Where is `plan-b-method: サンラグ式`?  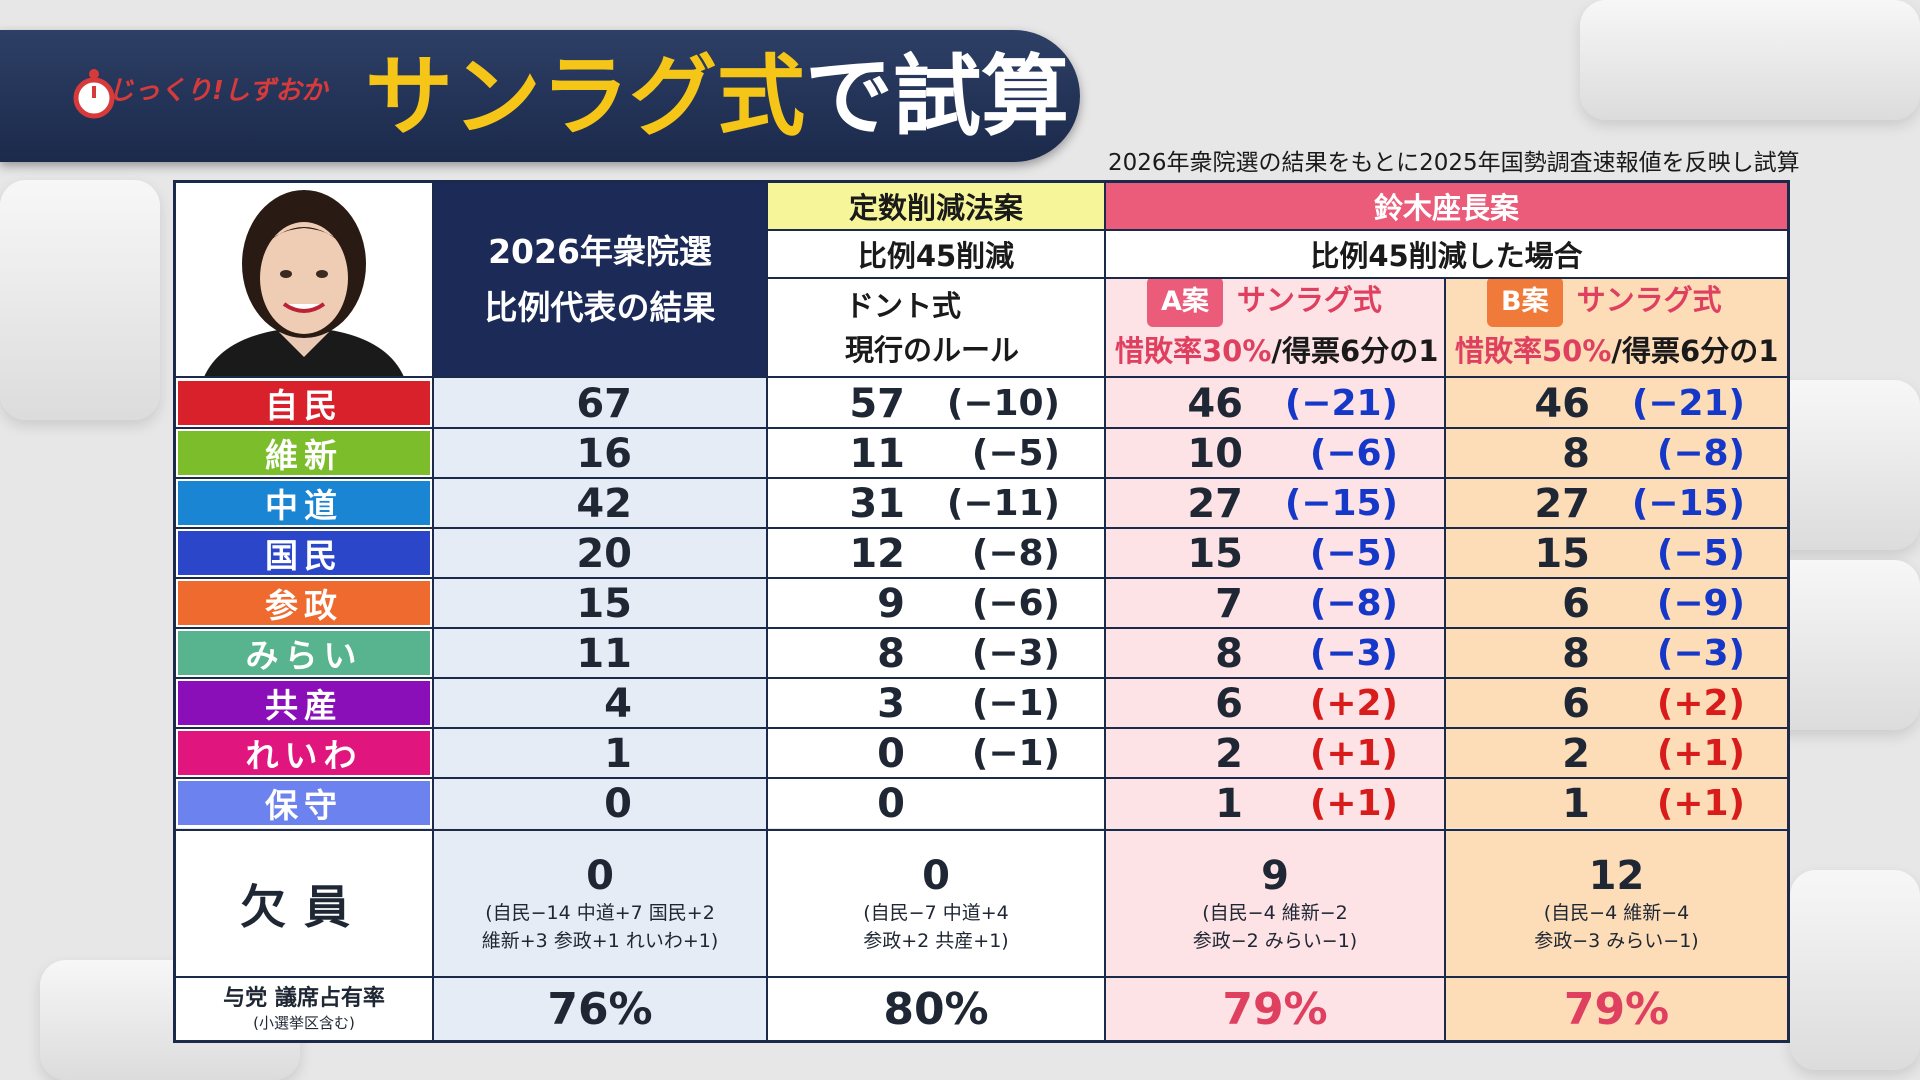
plan-b-method: サンラグ式 is located at coordinates (1649, 299).